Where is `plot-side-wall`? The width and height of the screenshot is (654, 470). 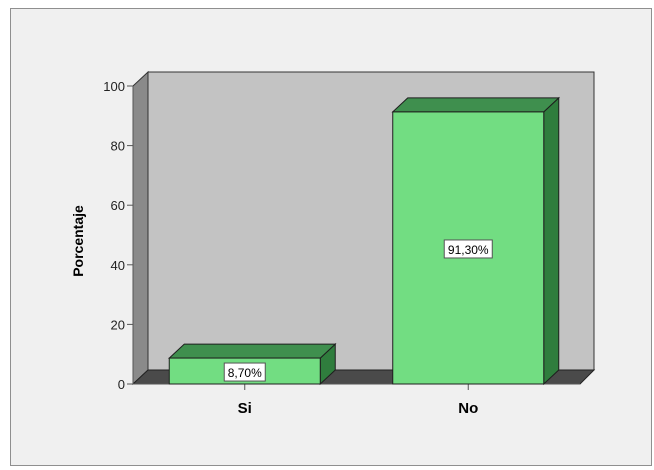 plot-side-wall is located at coordinates (140, 228).